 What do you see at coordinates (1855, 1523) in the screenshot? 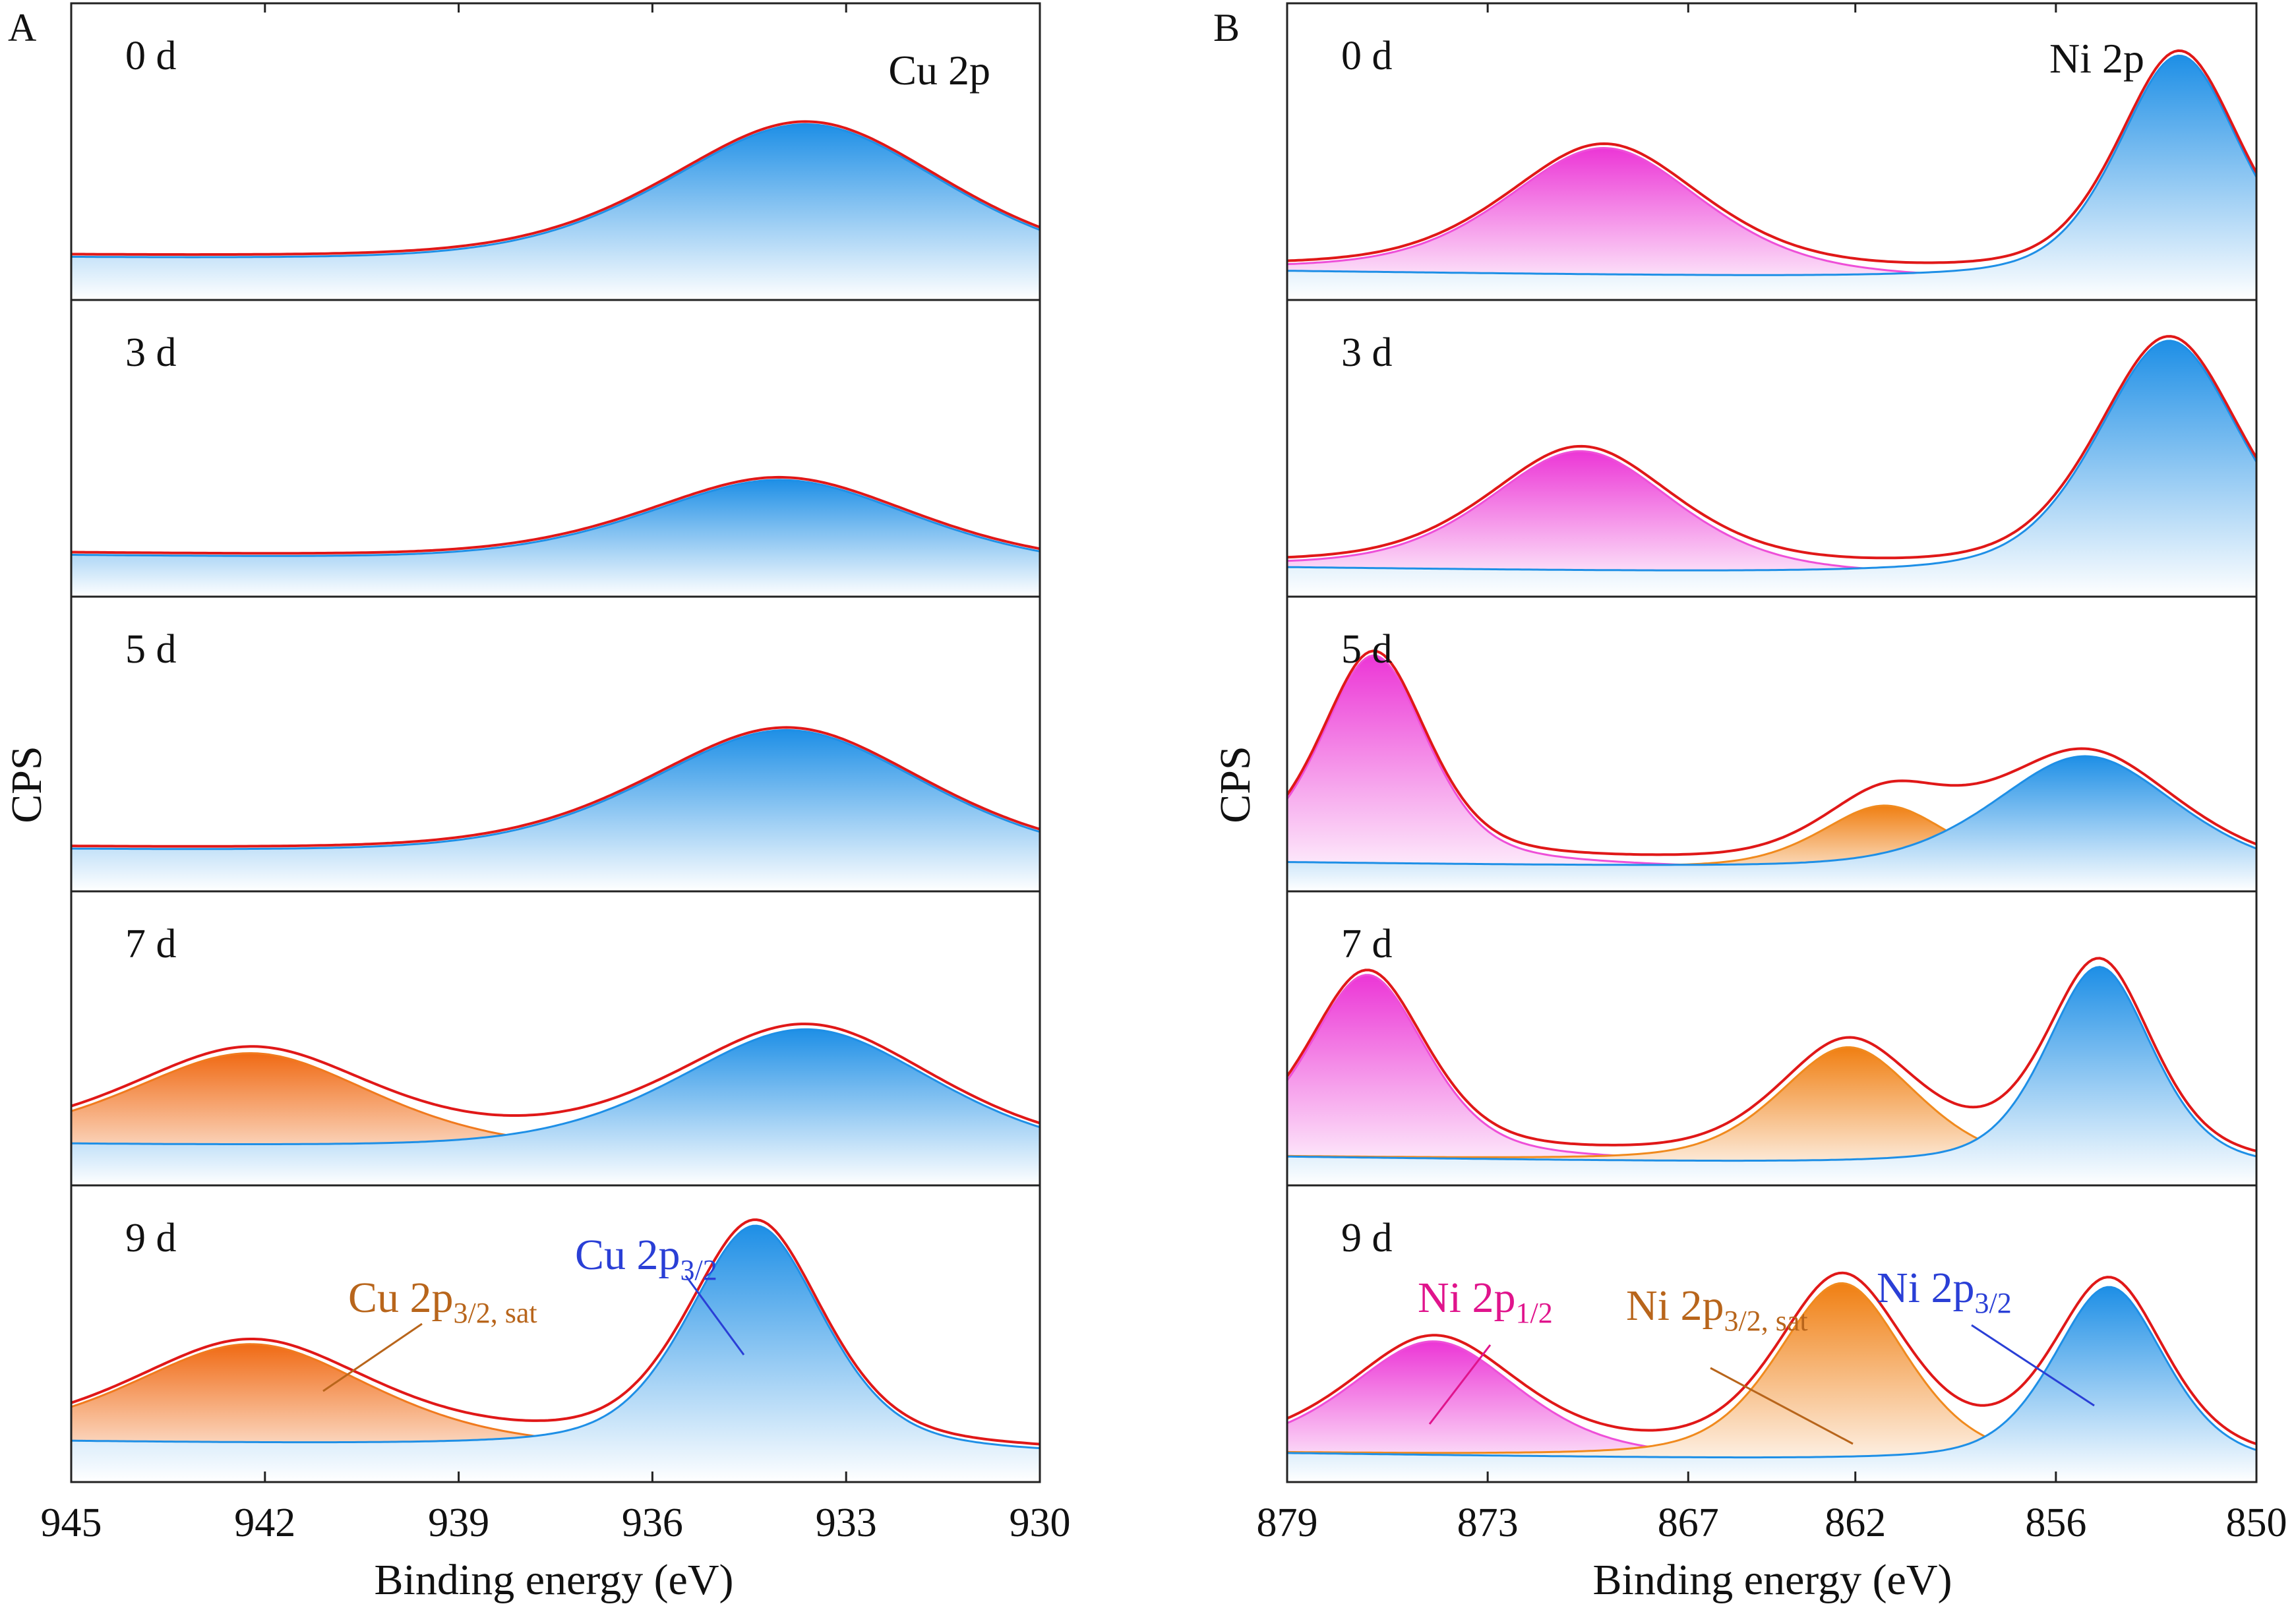
I see `x-tick-label: 862` at bounding box center [1855, 1523].